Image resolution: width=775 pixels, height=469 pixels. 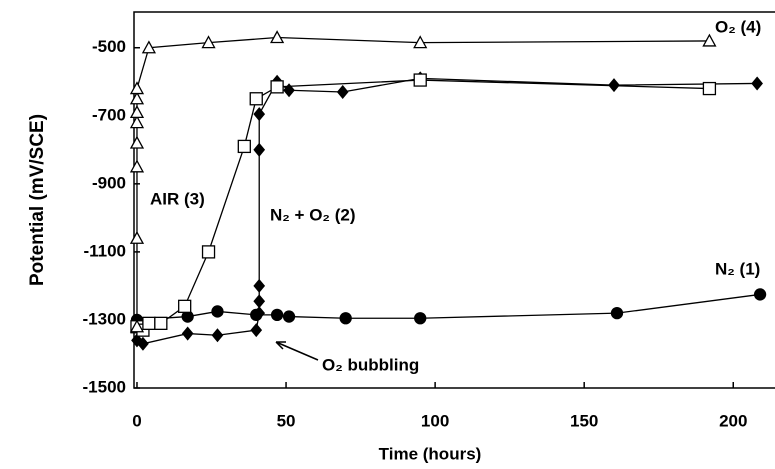 I want to click on x-axis-label: Time (hours), so click(x=430, y=453).